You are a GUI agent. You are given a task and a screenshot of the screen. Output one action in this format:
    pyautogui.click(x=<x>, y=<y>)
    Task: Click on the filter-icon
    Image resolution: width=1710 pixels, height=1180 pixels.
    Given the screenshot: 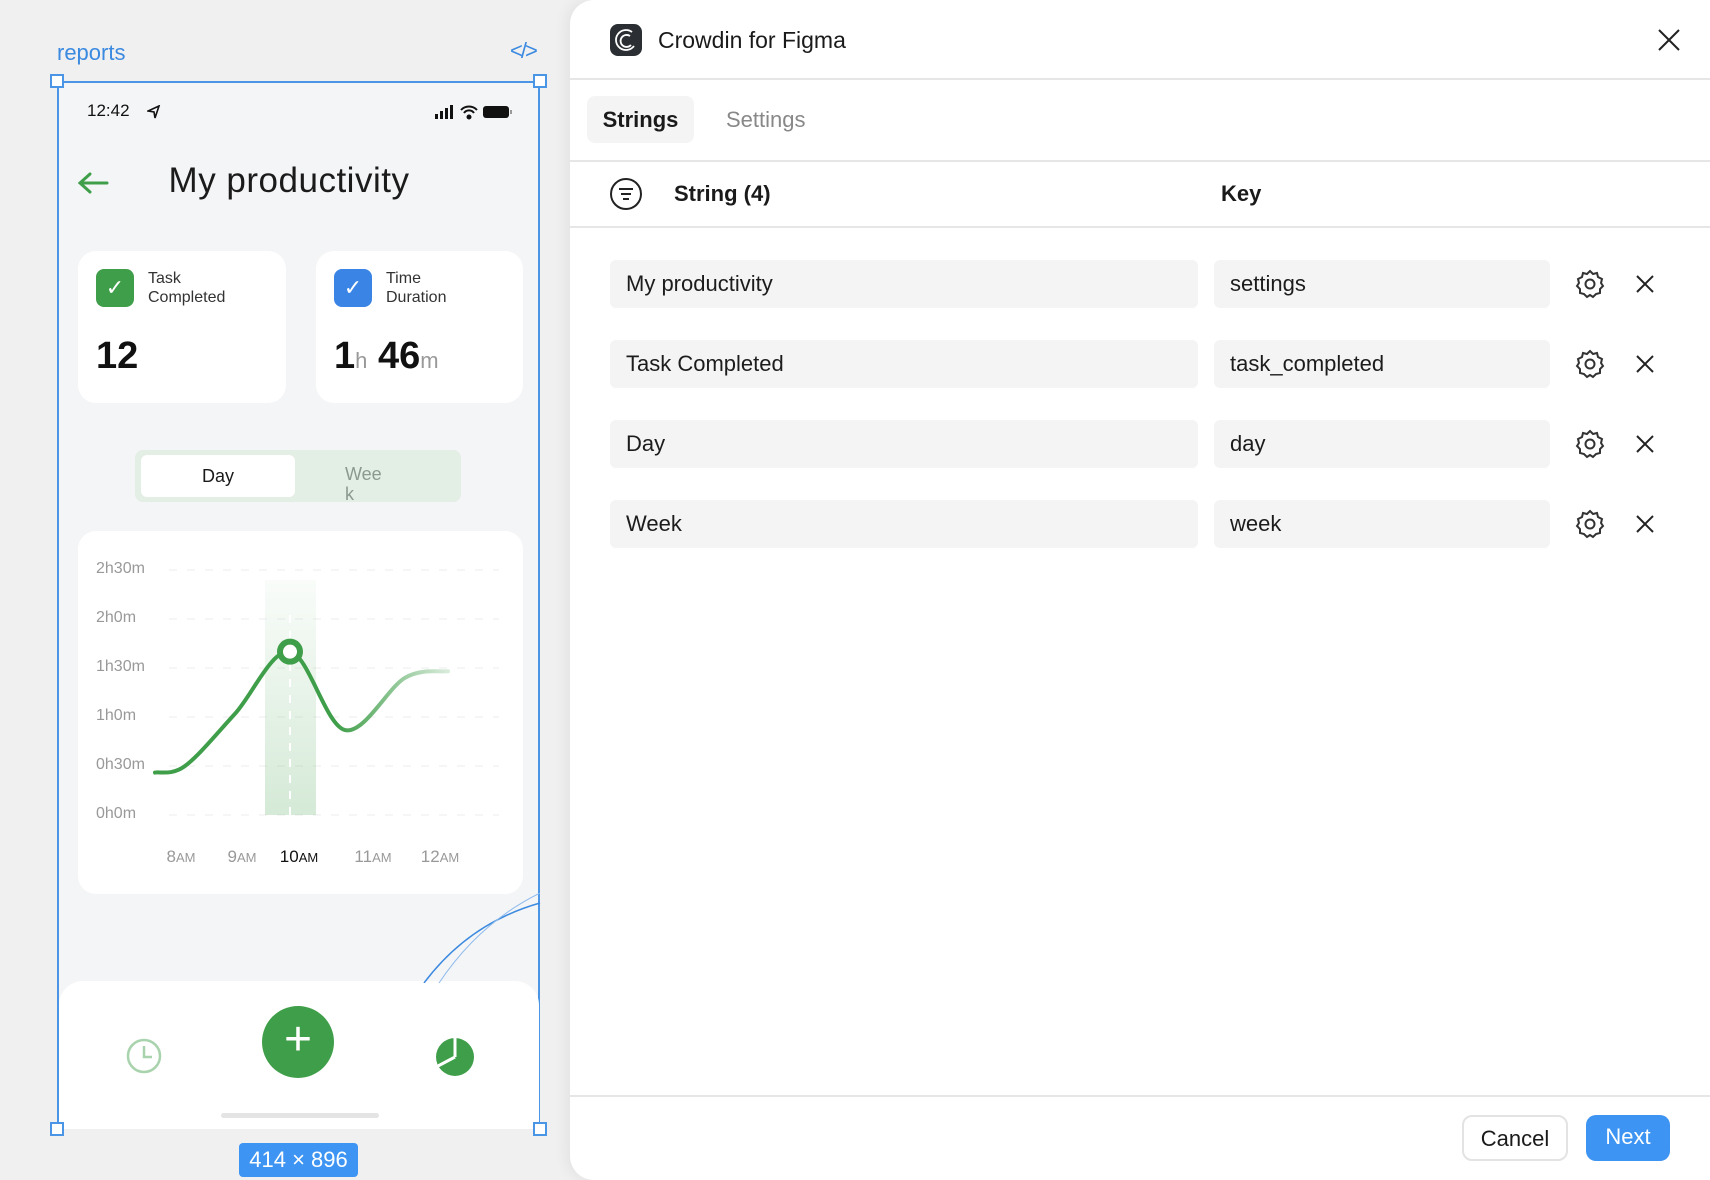 What is the action you would take?
    pyautogui.click(x=626, y=194)
    